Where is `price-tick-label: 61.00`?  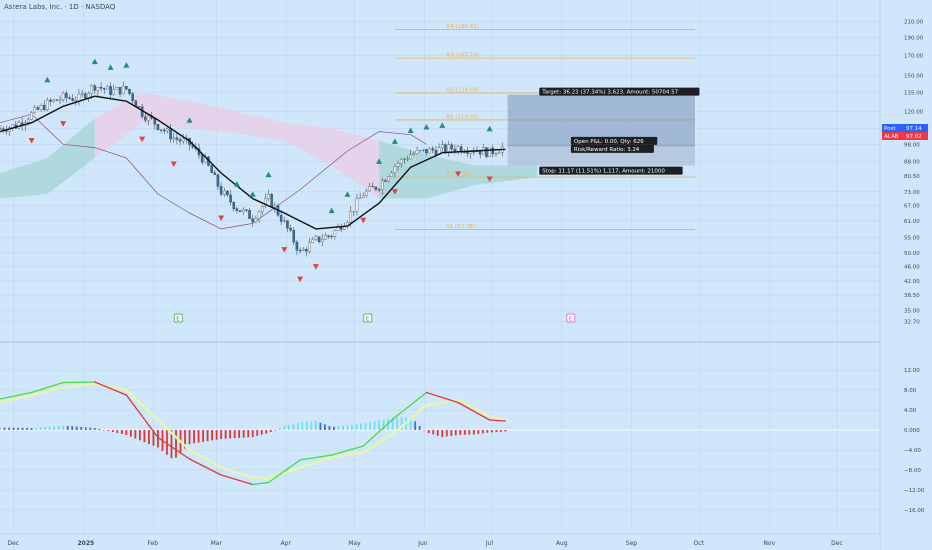 price-tick-label: 61.00 is located at coordinates (912, 222).